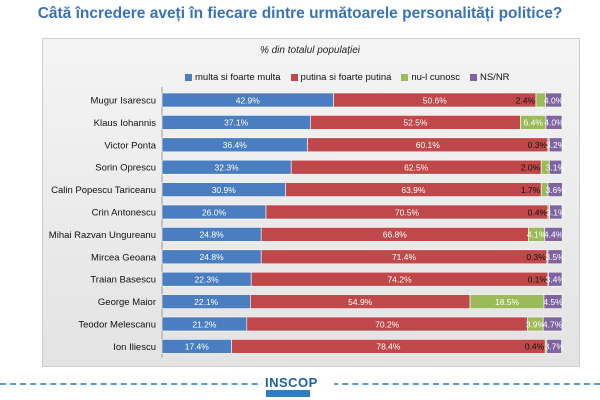 The image size is (600, 400). Describe the element at coordinates (102, 235) in the screenshot. I see `category-label: Mihai Razvan Ungureanu` at that location.